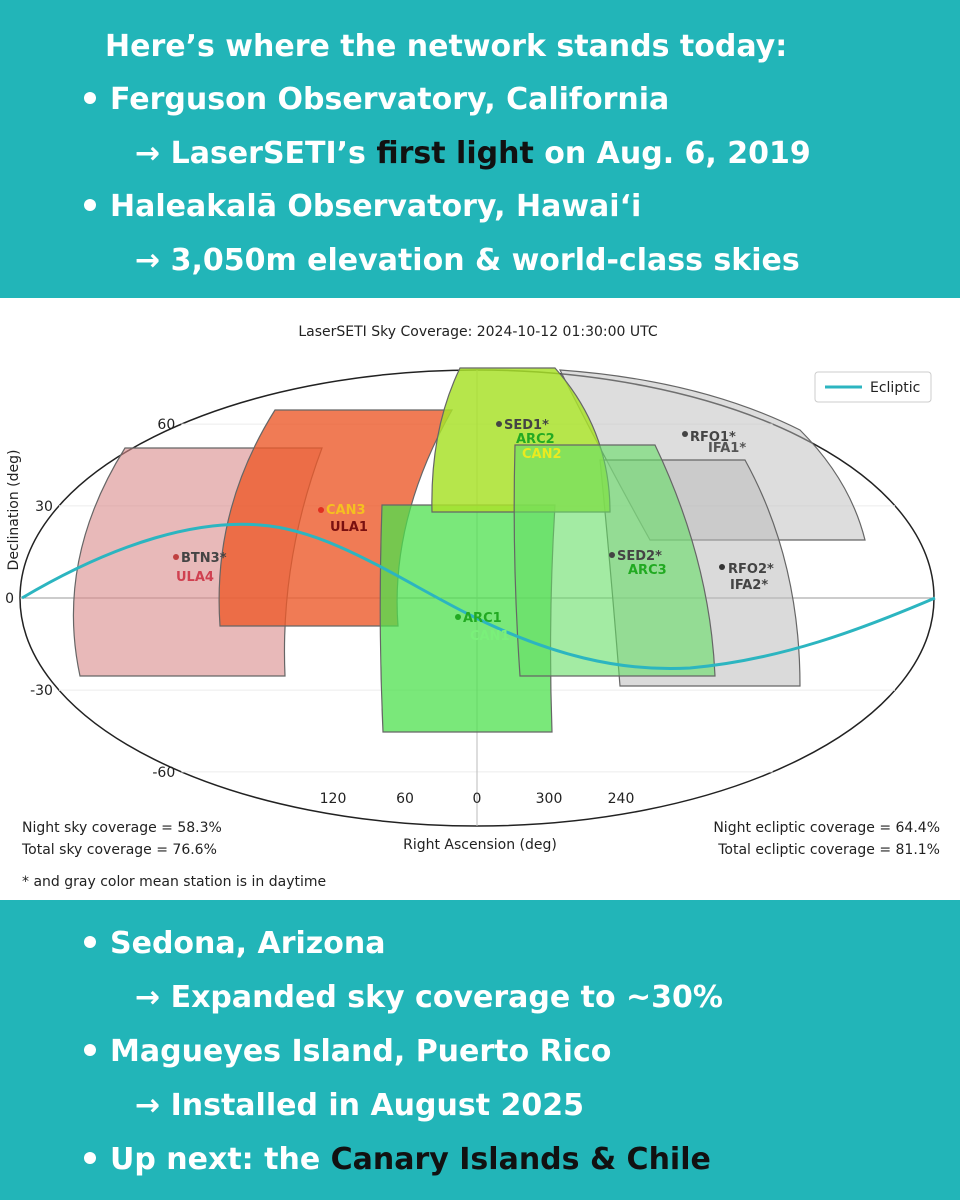 The image size is (960, 1200). I want to click on item-detail: → Expanded sky coverage to ~30%, so click(429, 997).